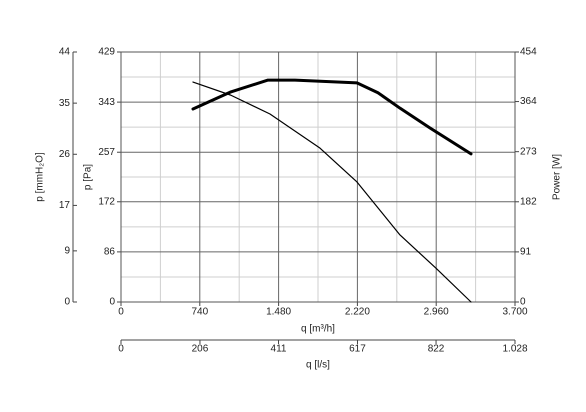 The height and width of the screenshot is (412, 586). Describe the element at coordinates (528, 201) in the screenshot. I see `y2-tick-label: 182` at that location.